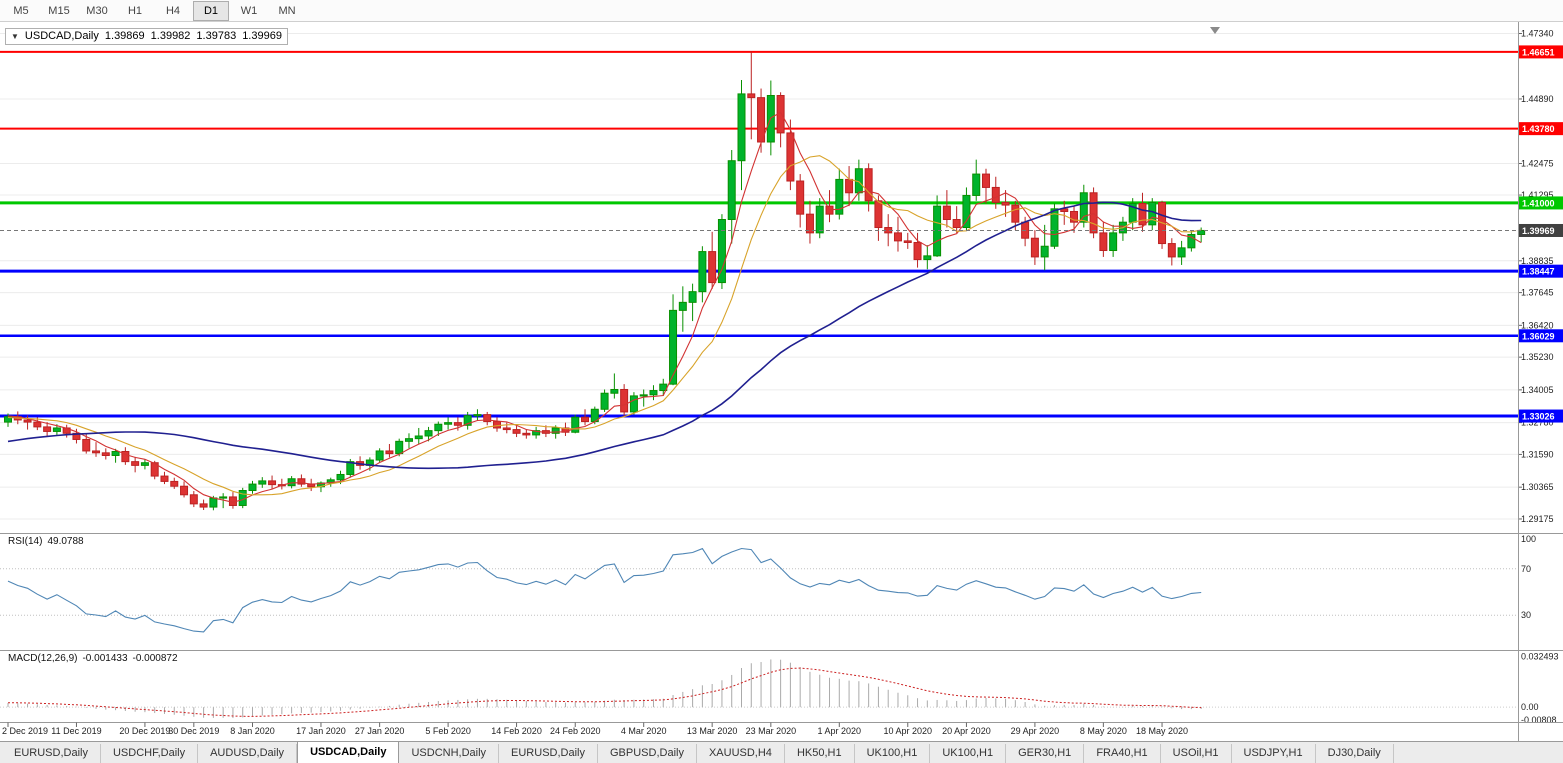  I want to click on price-axis-label: 1.44890, so click(1537, 99).